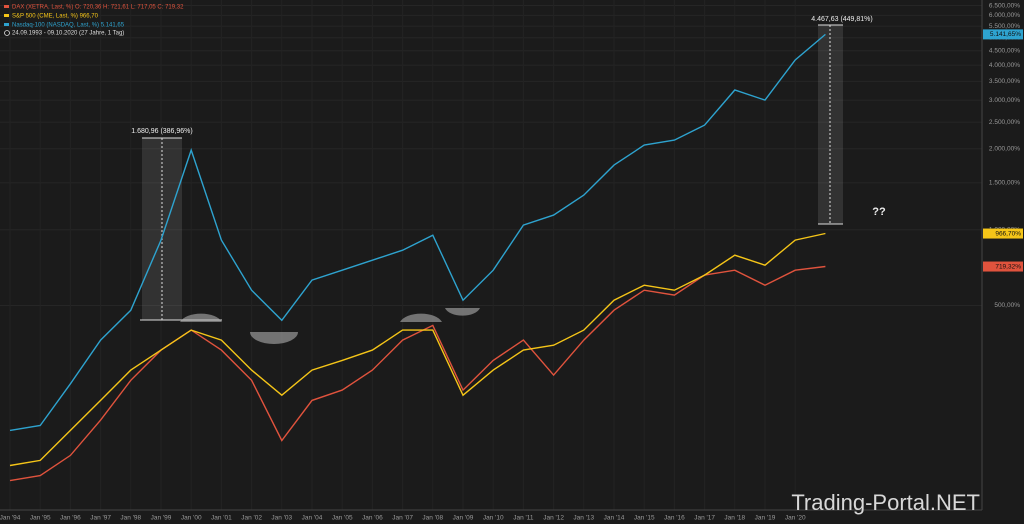  I want to click on value-label: 966,70%, so click(1008, 233).